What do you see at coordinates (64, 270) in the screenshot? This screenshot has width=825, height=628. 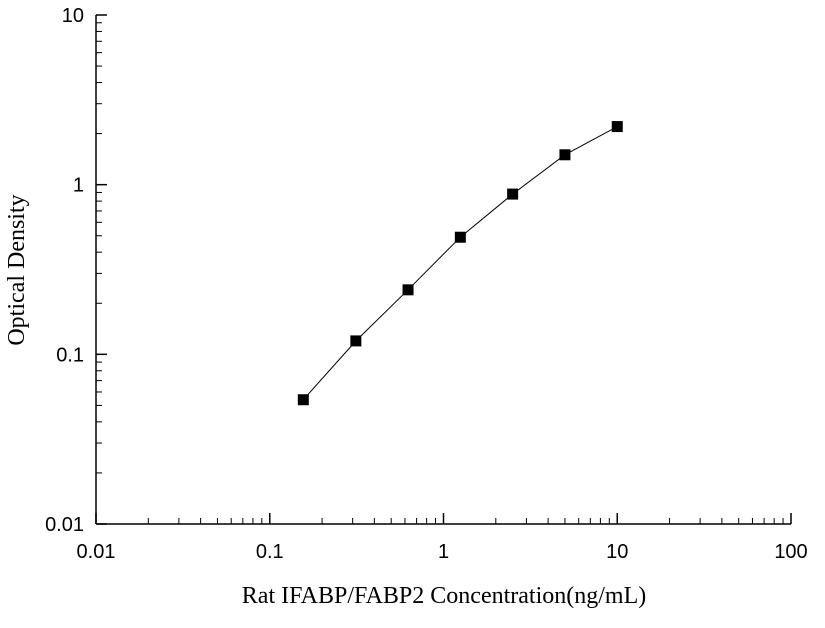 I see `y-tick-labels: 0.01 0.1 1 10` at bounding box center [64, 270].